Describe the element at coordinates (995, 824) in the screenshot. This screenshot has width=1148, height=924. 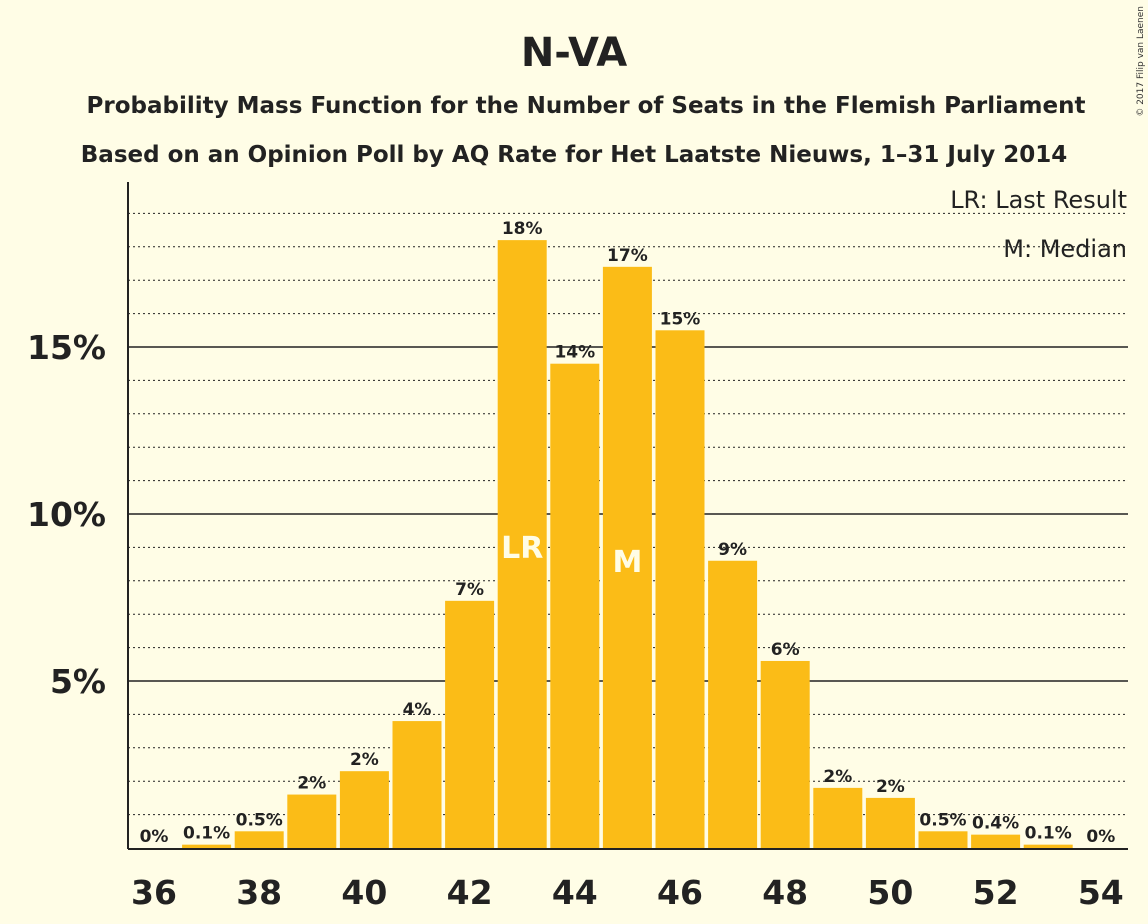
I see `data-label-52: 0.4%` at that location.